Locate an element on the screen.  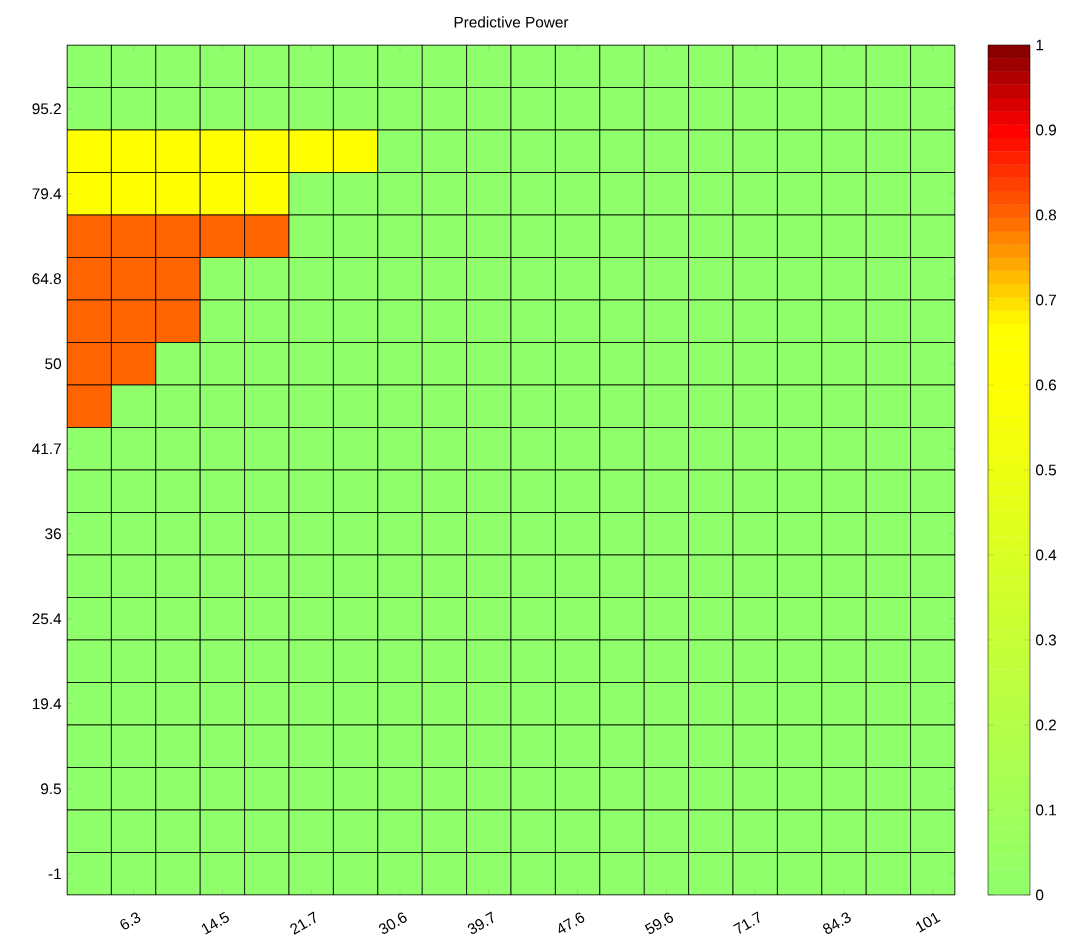
x-tick-label: 21.7 is located at coordinates (303, 923).